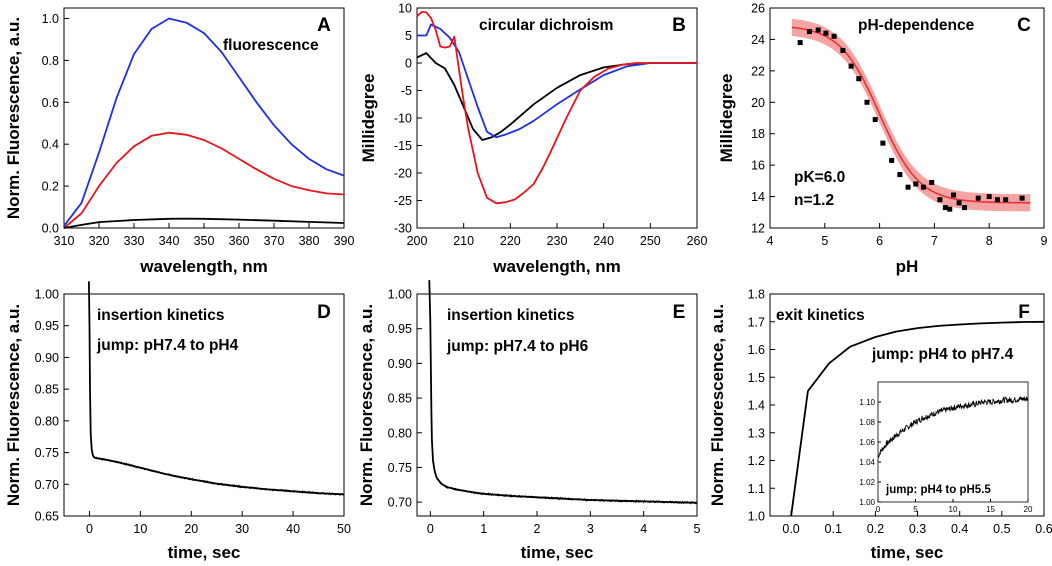 The width and height of the screenshot is (1052, 566). I want to click on ytick-label: 5, so click(408, 36).